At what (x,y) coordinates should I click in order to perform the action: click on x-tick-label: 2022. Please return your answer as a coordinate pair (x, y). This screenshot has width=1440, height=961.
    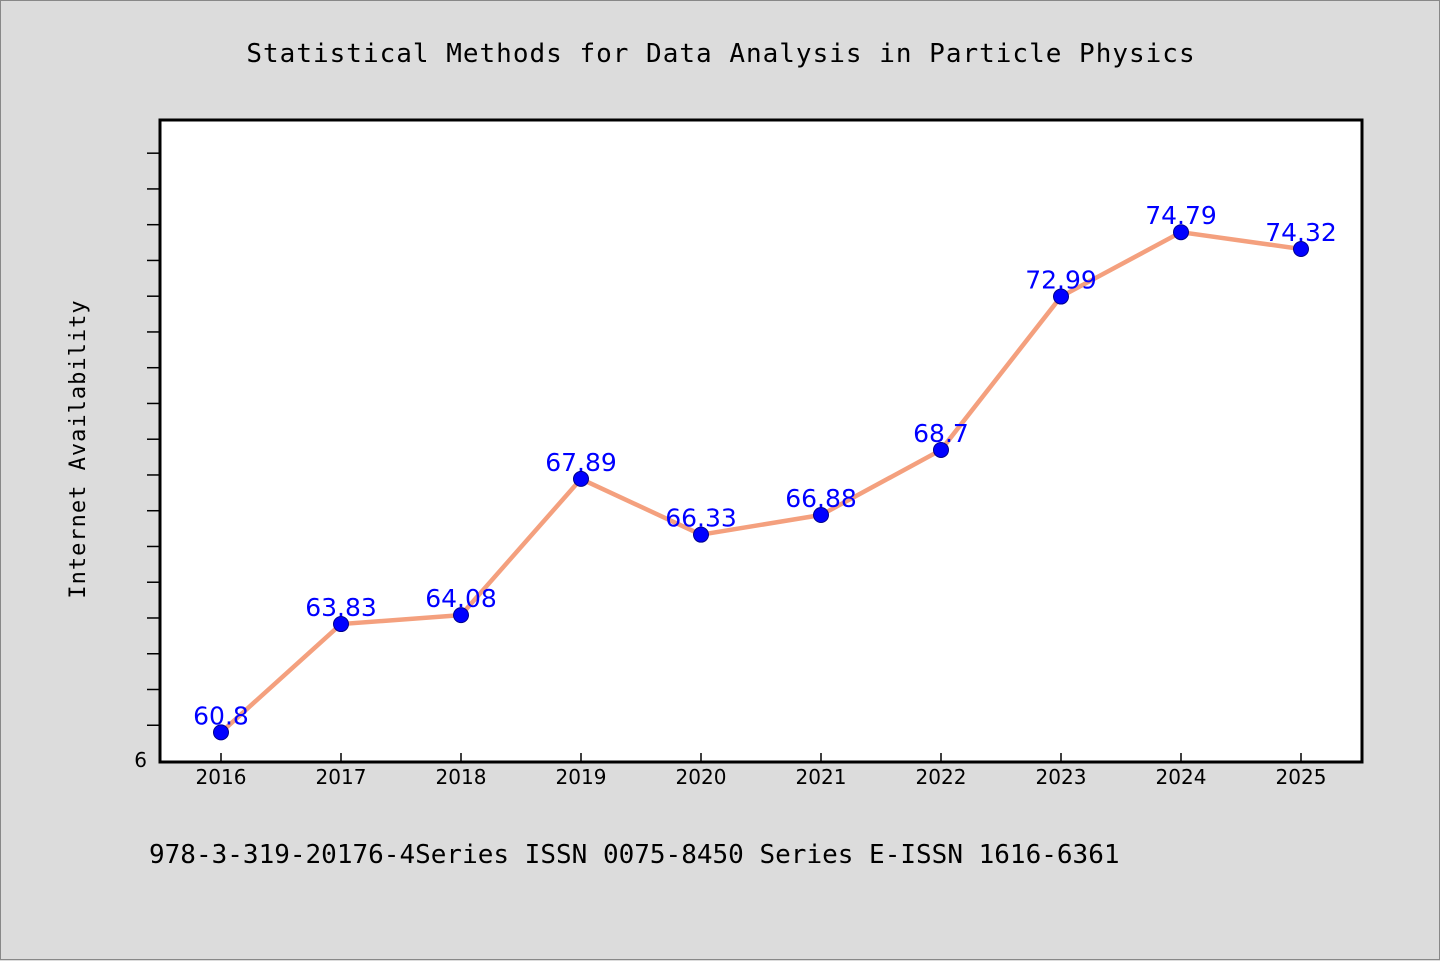
    Looking at the image, I should click on (941, 777).